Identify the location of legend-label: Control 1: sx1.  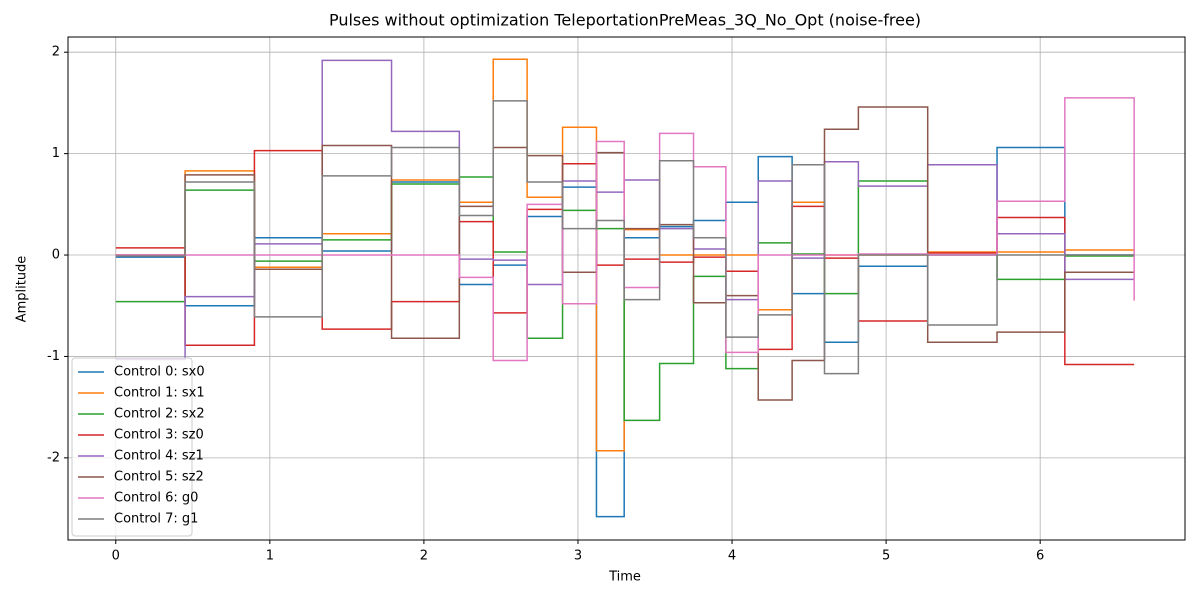
(159, 393).